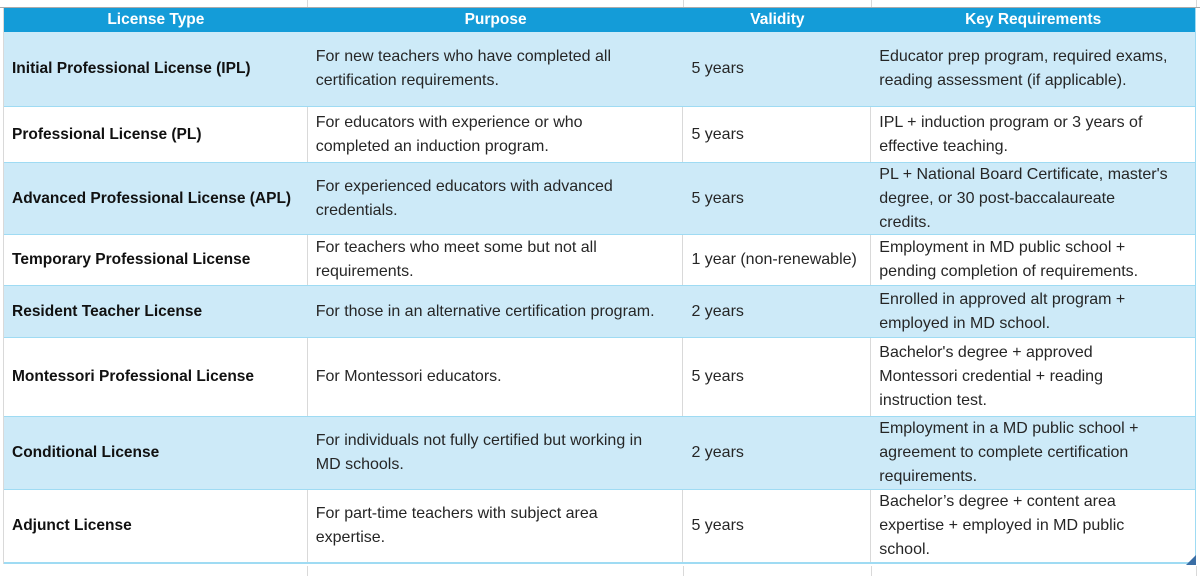 The height and width of the screenshot is (576, 1200). Describe the element at coordinates (156, 377) in the screenshot. I see `cell-license-type: Montessori Professional License` at that location.